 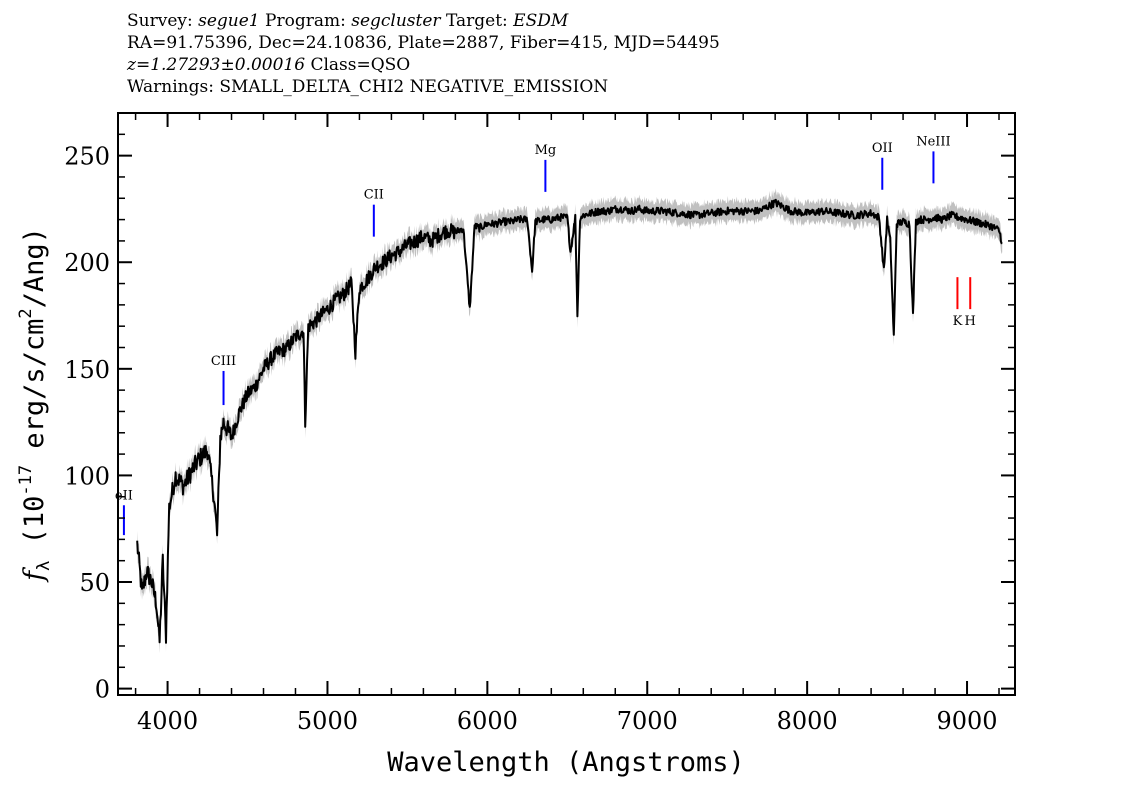 What do you see at coordinates (229, 21) in the screenshot?
I see `survey-value: segue1` at bounding box center [229, 21].